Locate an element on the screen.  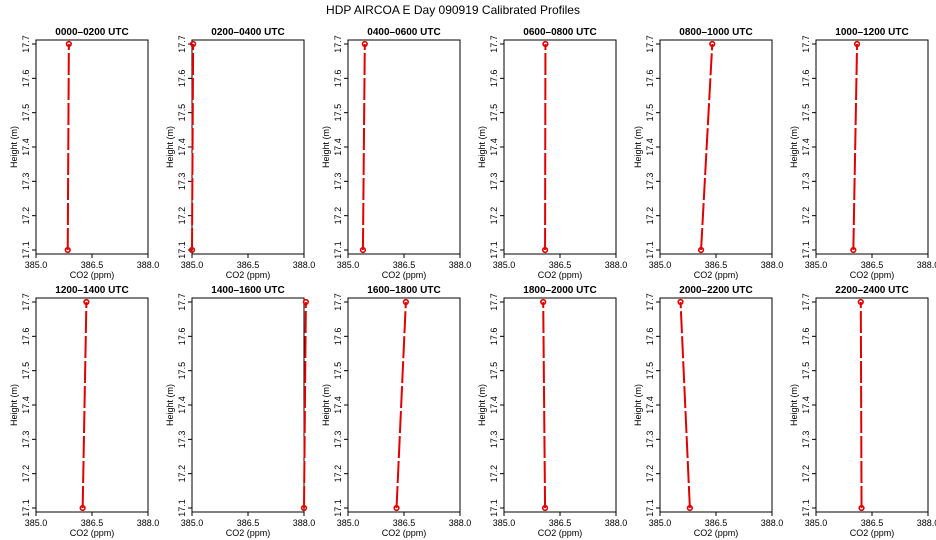
panel-title: 1600–1800 UTC is located at coordinates (403, 290).